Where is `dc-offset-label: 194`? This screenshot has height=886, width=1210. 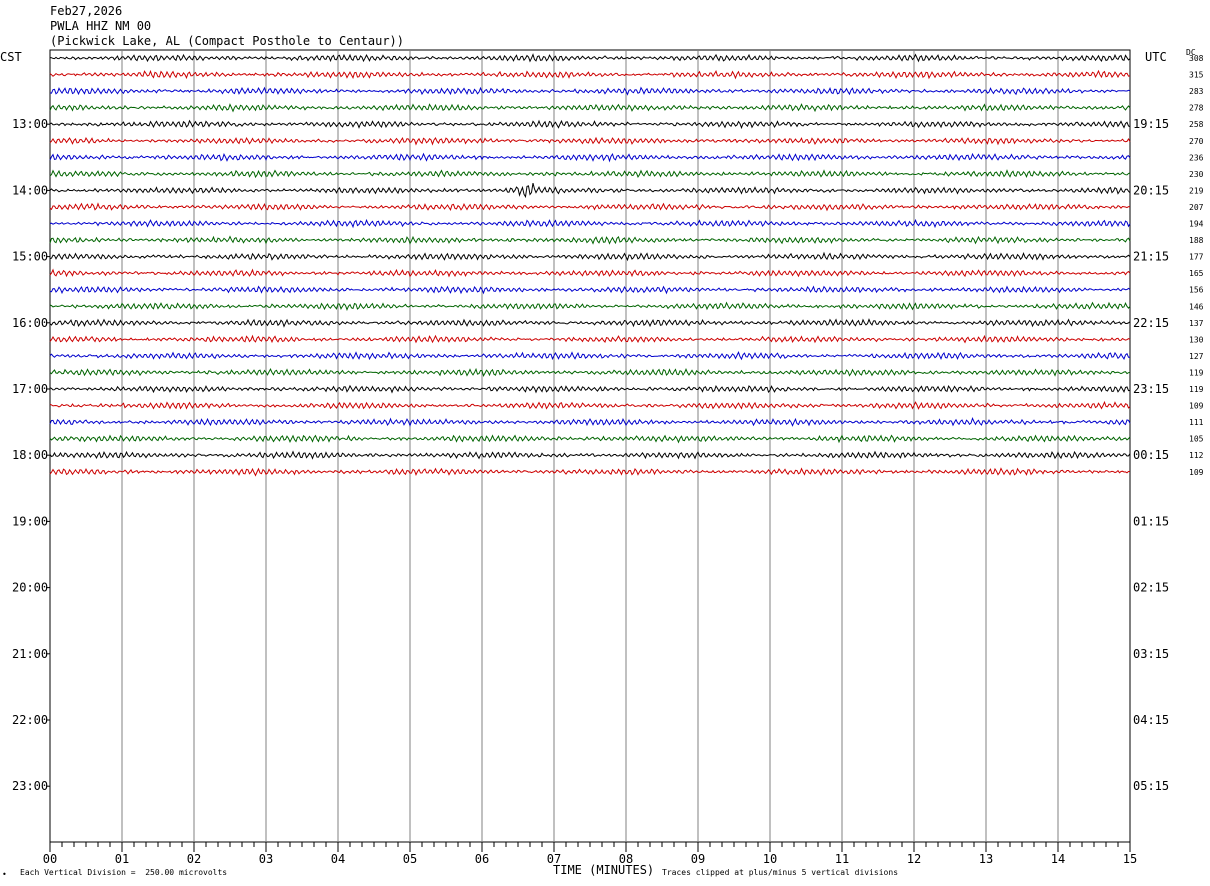
dc-offset-label: 194 is located at coordinates (1196, 224).